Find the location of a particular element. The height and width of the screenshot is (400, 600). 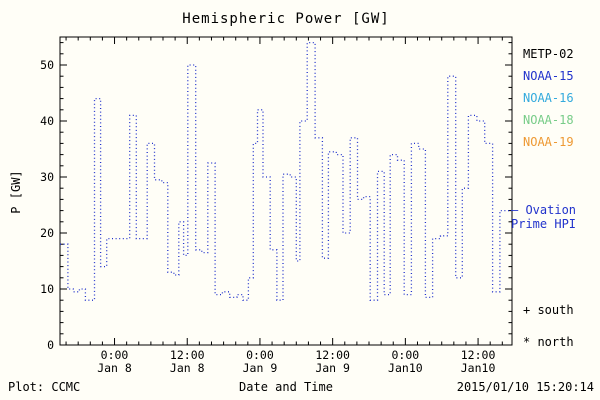

chart-title: Hemispheric Power [GW] is located at coordinates (286, 19).